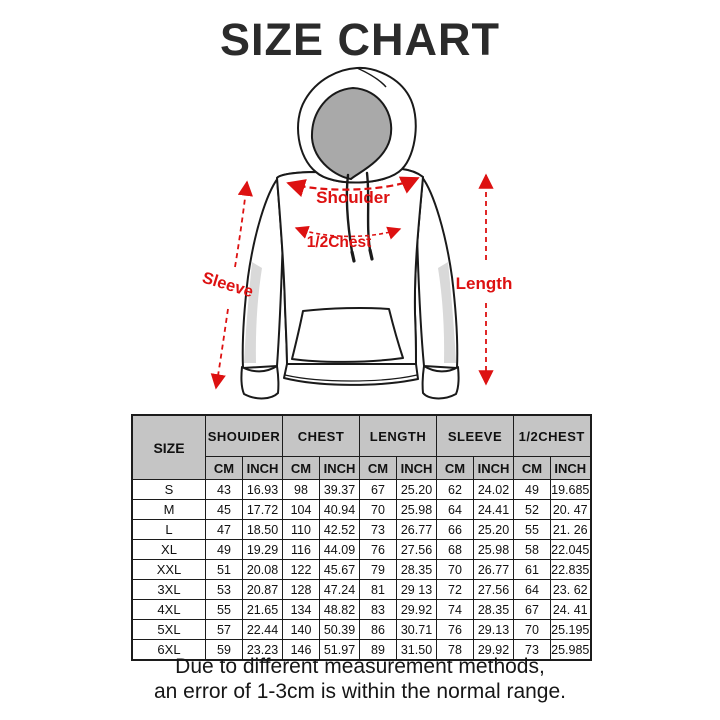  Describe the element at coordinates (570, 489) in the screenshot. I see `value-cell: 19.685` at that location.